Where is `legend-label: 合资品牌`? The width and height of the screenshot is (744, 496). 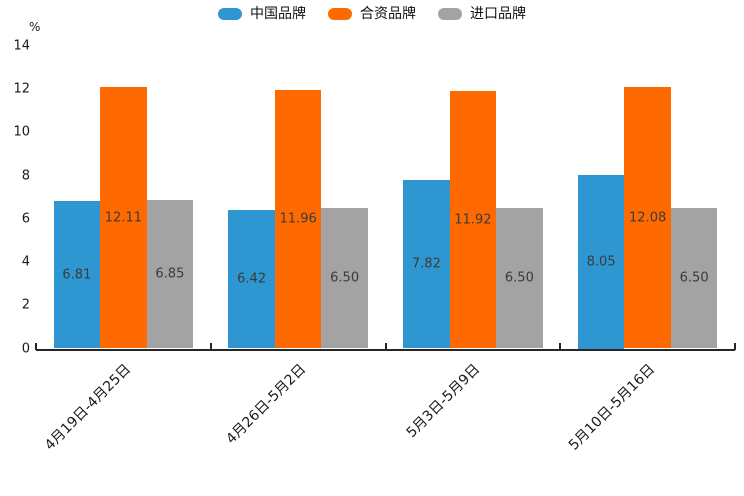
legend-label: 合资品牌 is located at coordinates (388, 14).